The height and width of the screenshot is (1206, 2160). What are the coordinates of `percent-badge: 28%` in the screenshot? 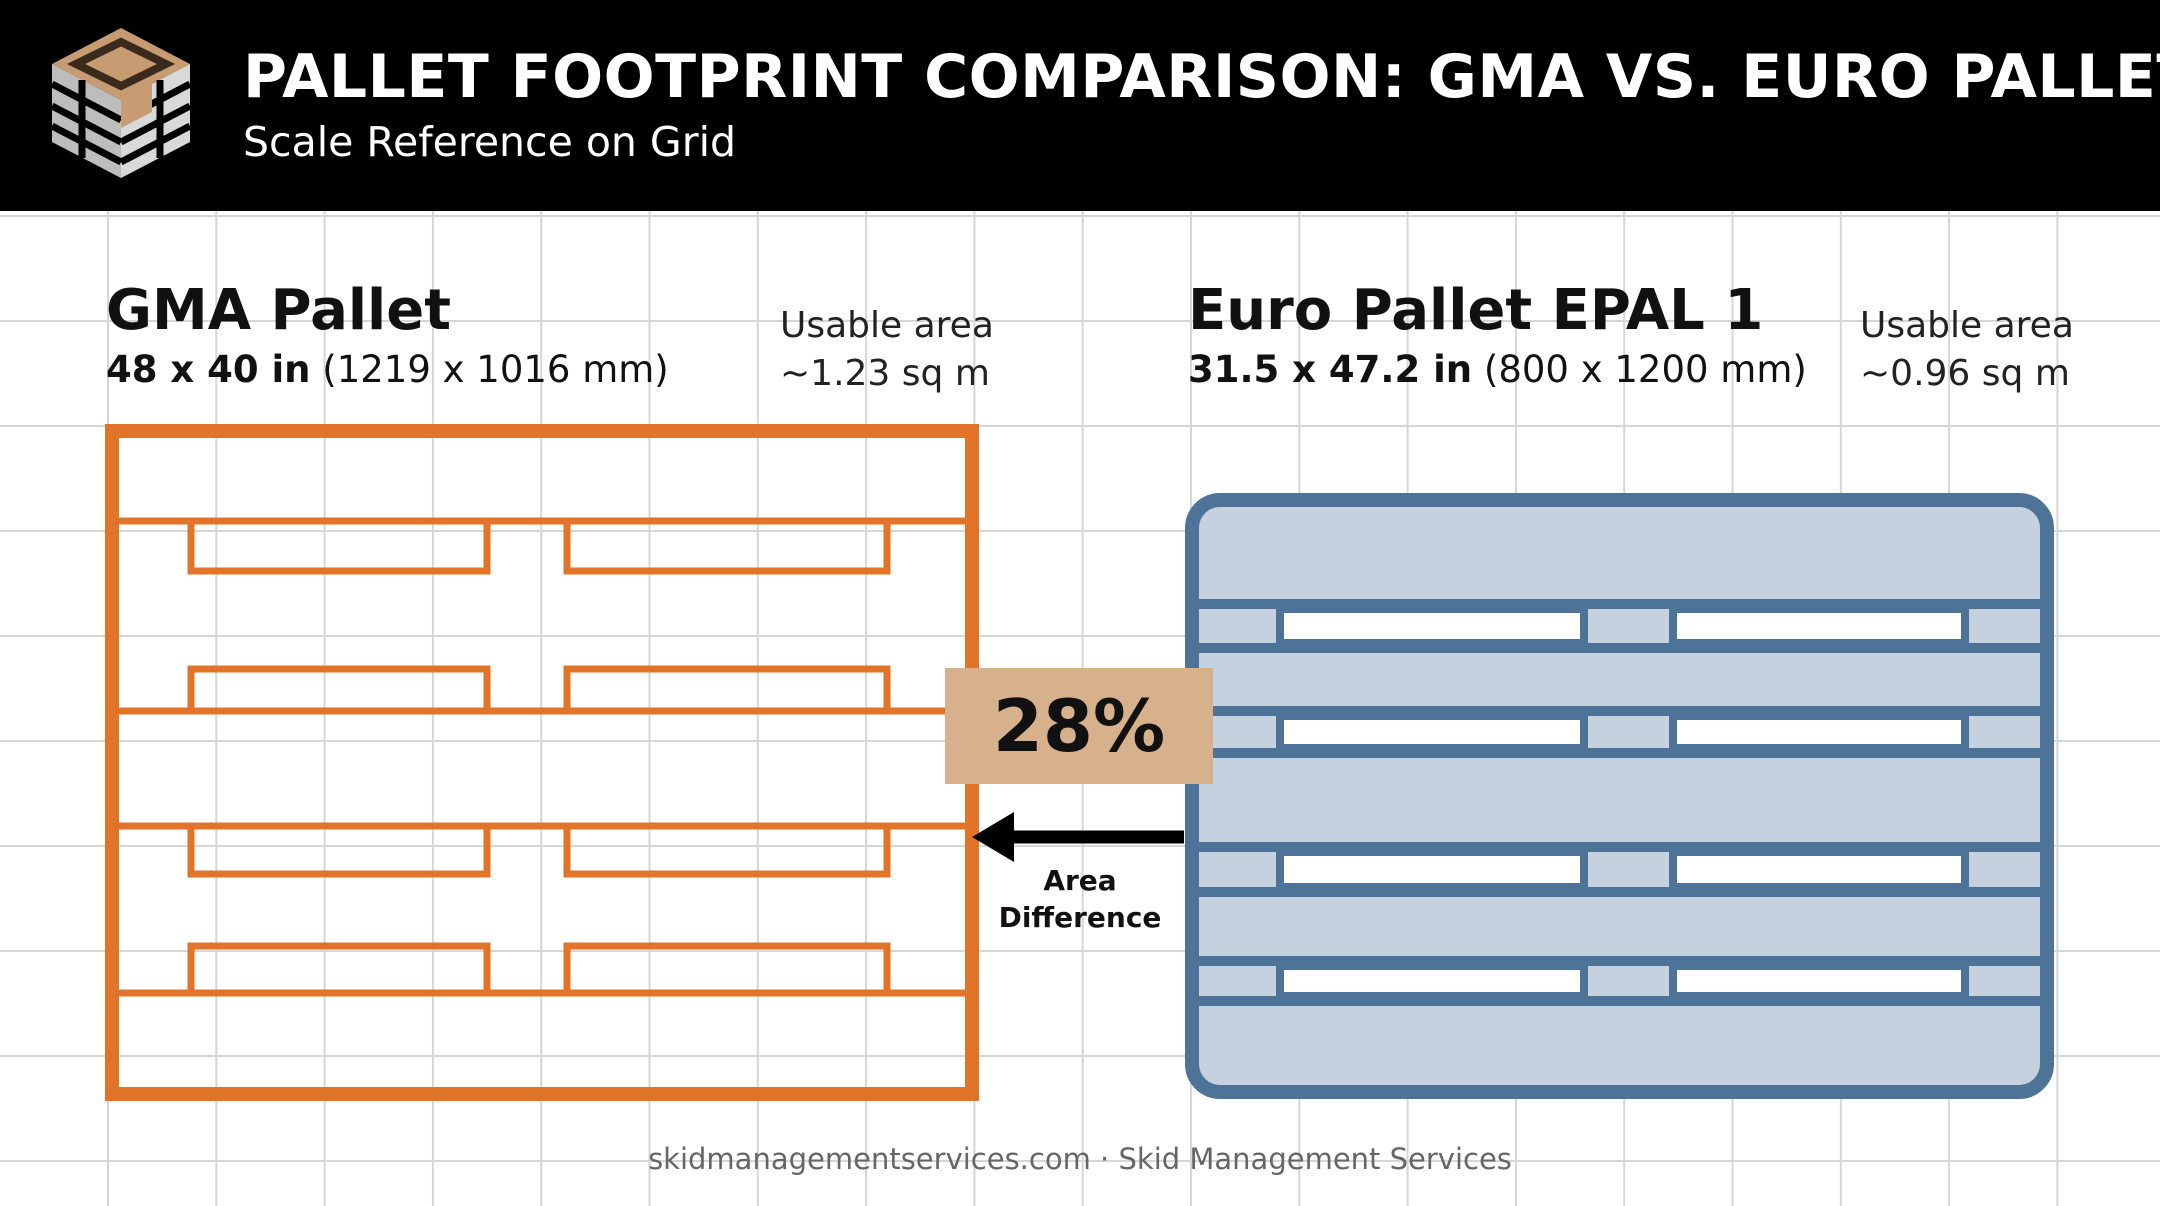 It's located at (1079, 726).